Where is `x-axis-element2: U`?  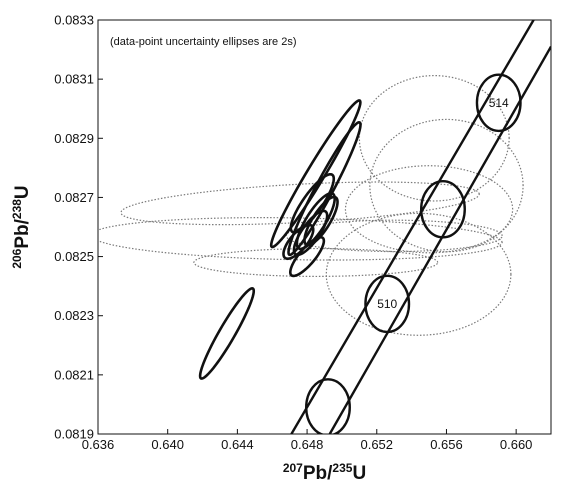 x-axis-element2: U is located at coordinates (359, 473).